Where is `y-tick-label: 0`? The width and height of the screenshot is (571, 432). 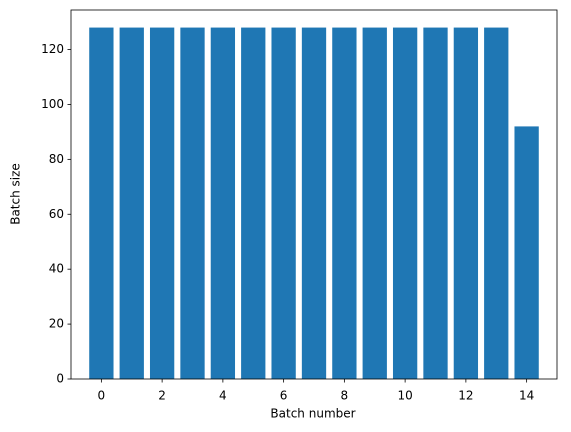
y-tick-label: 0 is located at coordinates (60, 379).